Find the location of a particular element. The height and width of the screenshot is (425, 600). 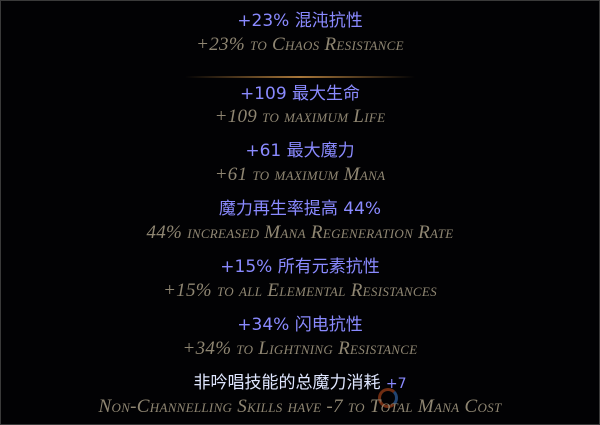

mod-elemental-res-cn: +15% 所有元素抗性 is located at coordinates (300, 267).